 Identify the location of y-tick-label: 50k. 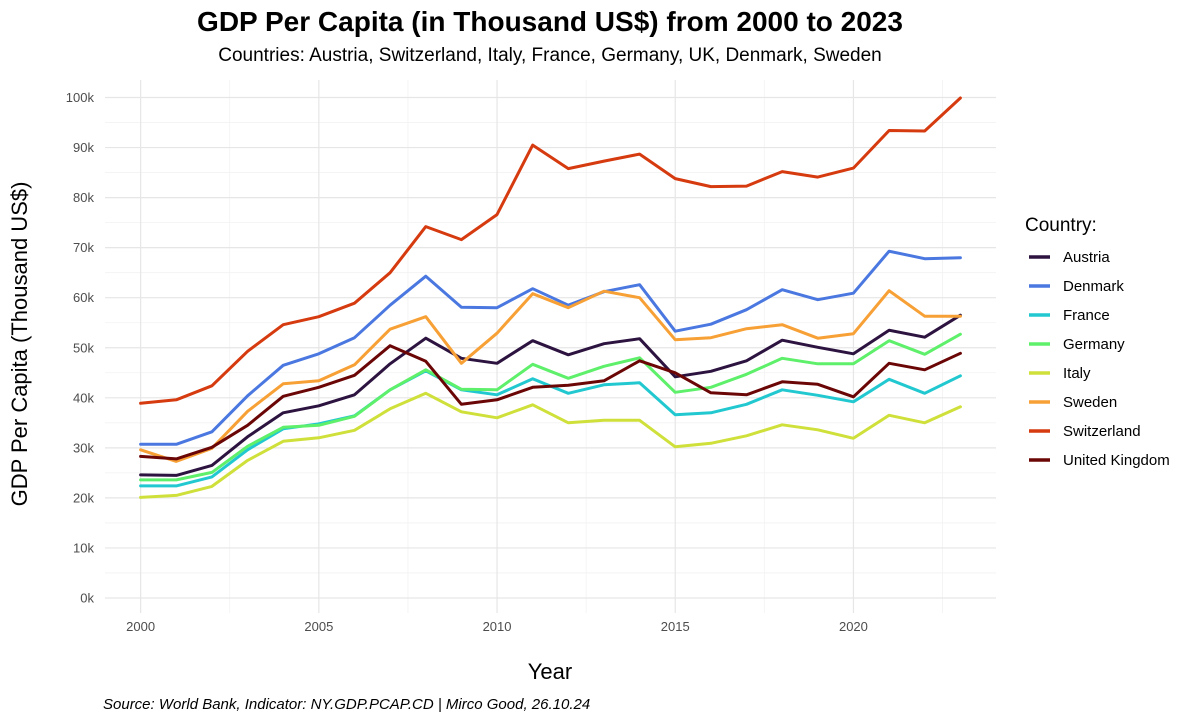
(83, 347).